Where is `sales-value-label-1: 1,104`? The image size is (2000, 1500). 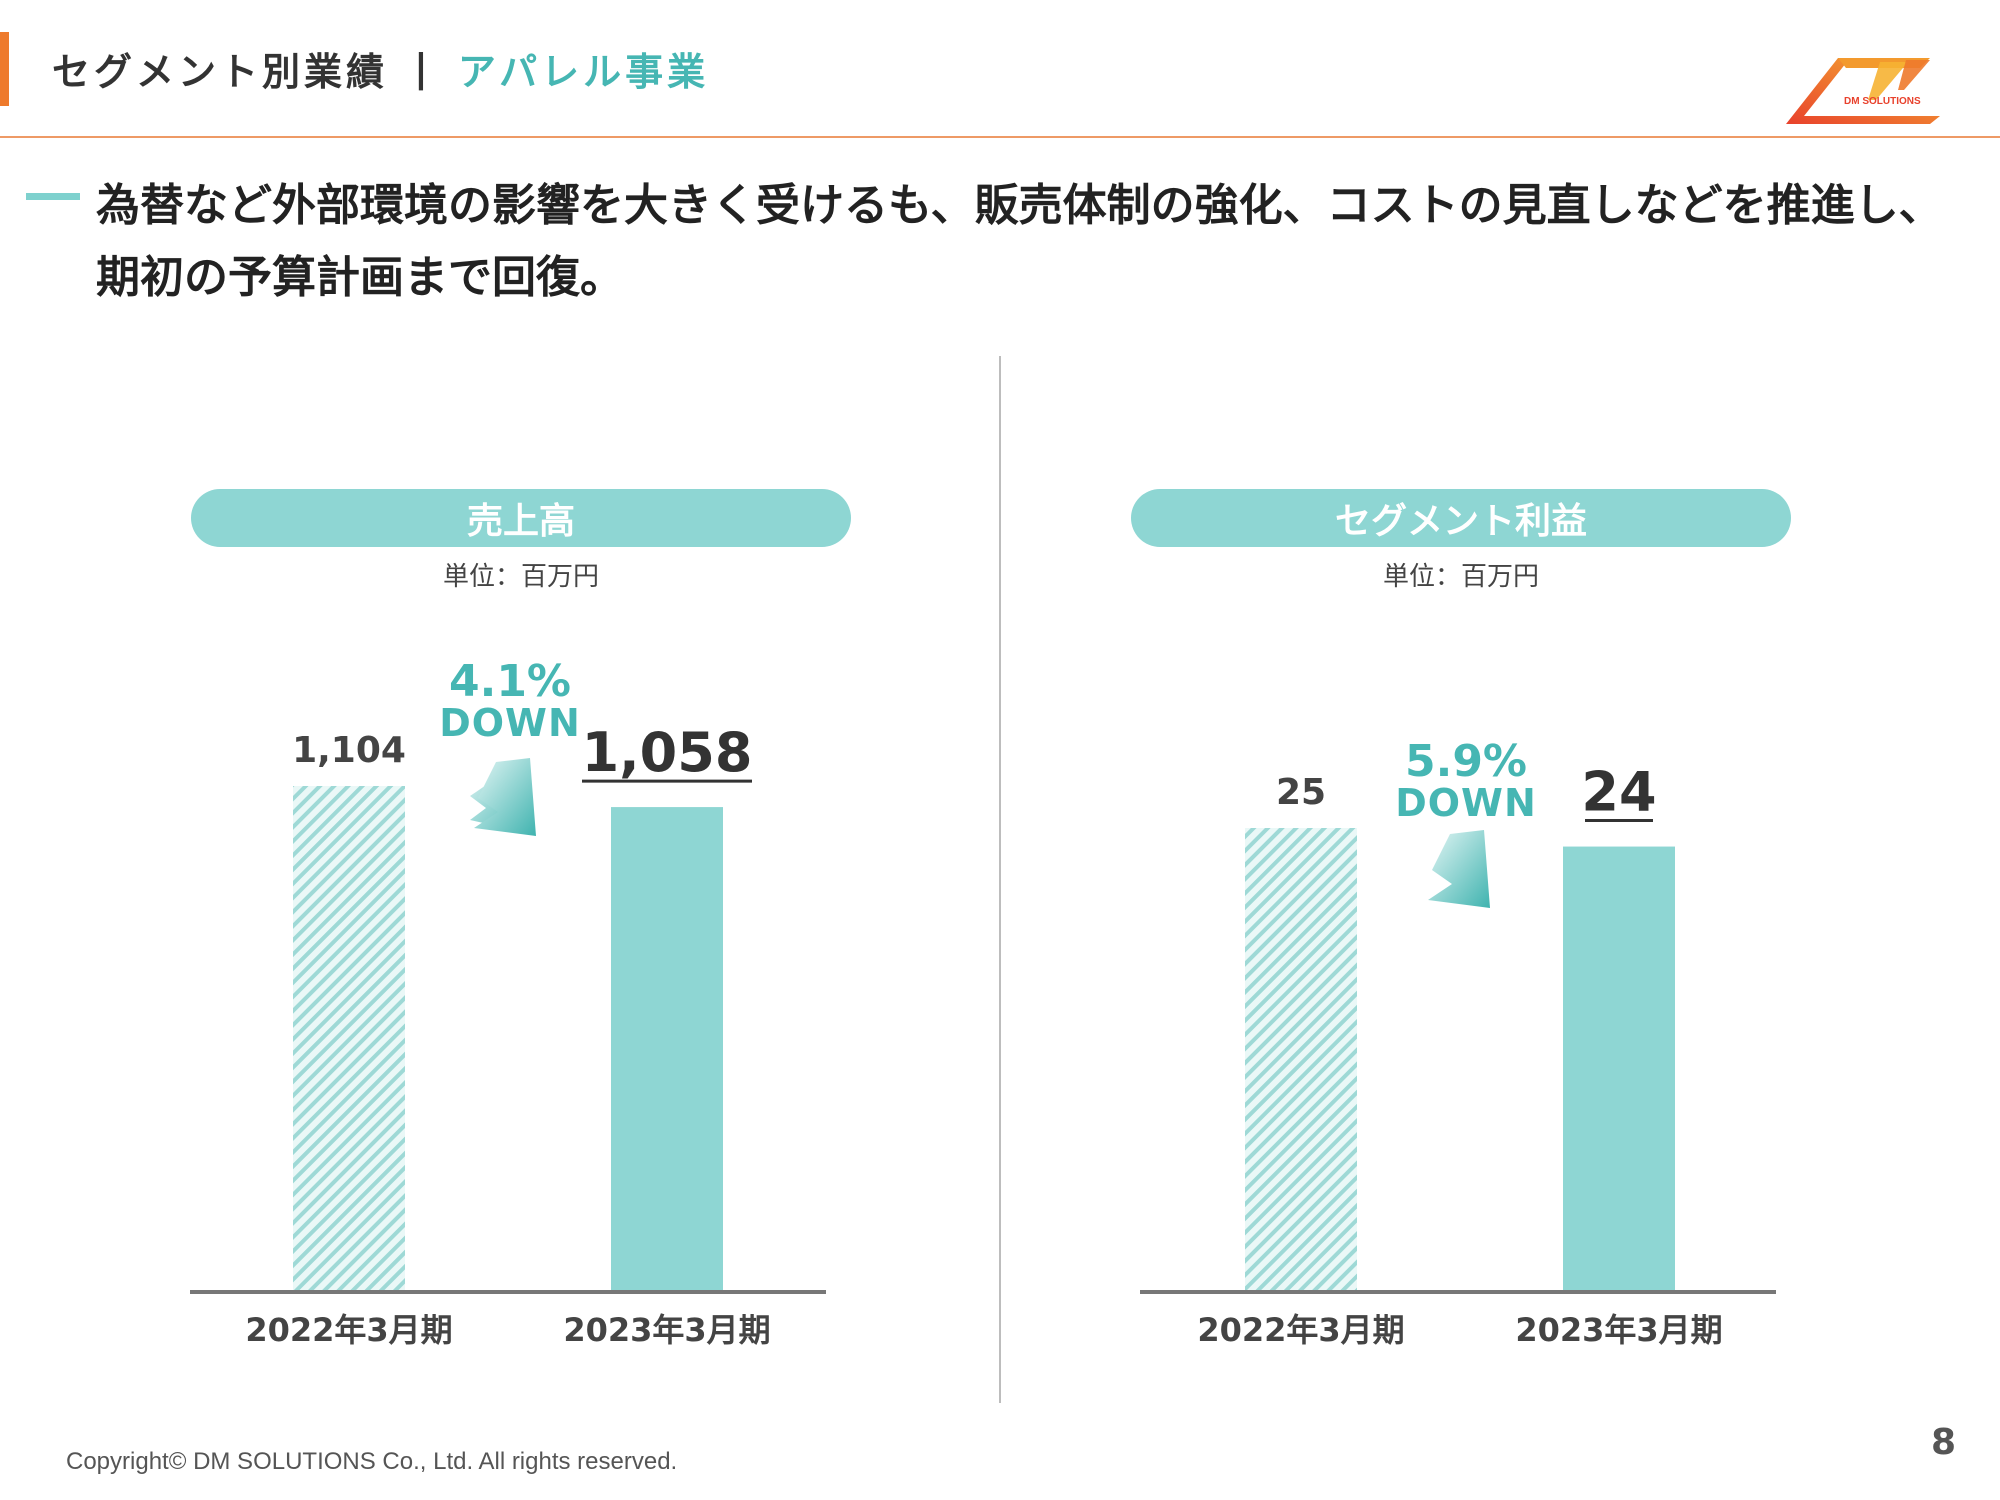
sales-value-label-1: 1,104 is located at coordinates (349, 750).